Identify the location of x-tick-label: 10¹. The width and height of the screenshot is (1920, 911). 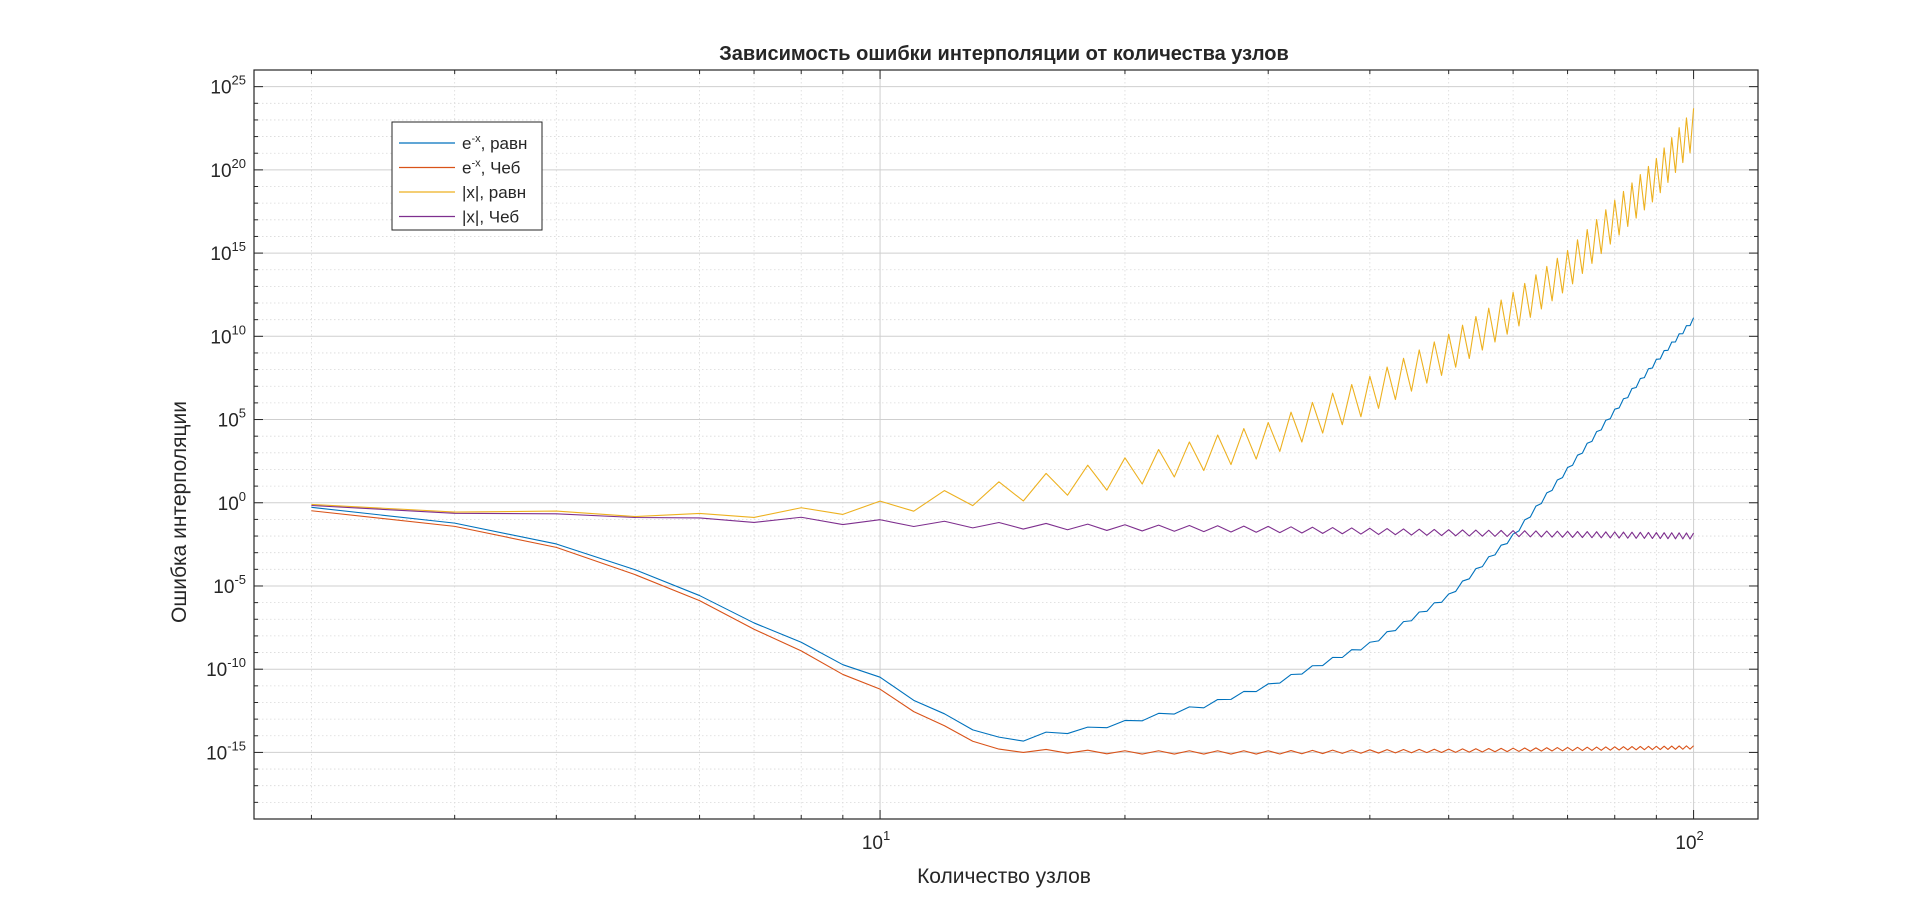
(876, 841).